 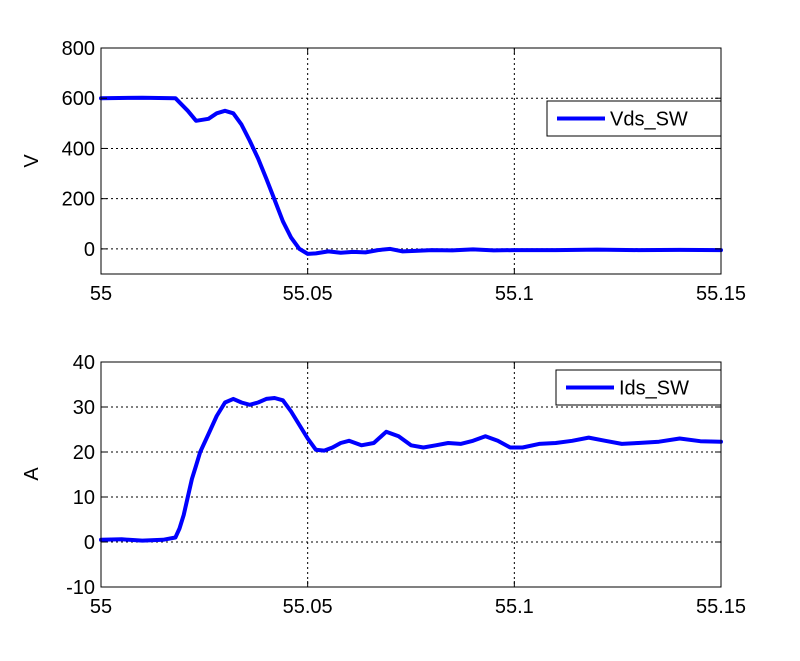 What do you see at coordinates (80, 588) in the screenshot?
I see `y-tick-label: -10` at bounding box center [80, 588].